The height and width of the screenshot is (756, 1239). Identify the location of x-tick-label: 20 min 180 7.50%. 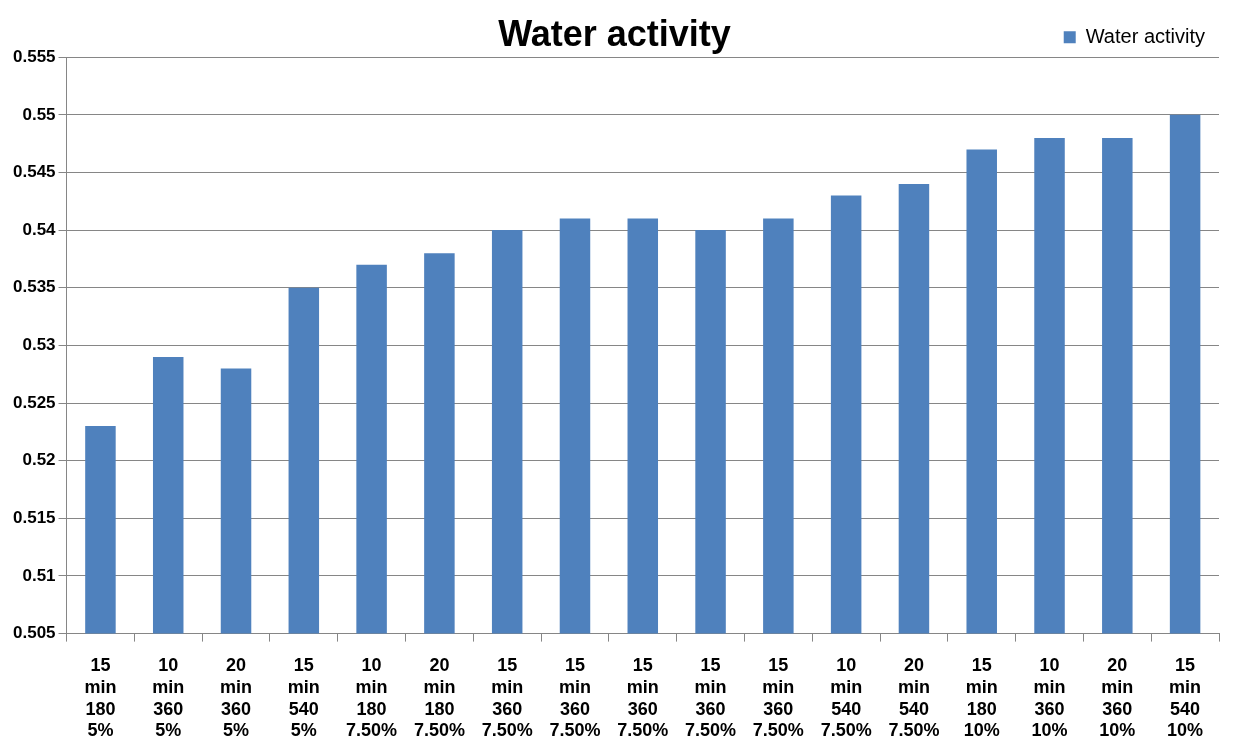
(439, 698).